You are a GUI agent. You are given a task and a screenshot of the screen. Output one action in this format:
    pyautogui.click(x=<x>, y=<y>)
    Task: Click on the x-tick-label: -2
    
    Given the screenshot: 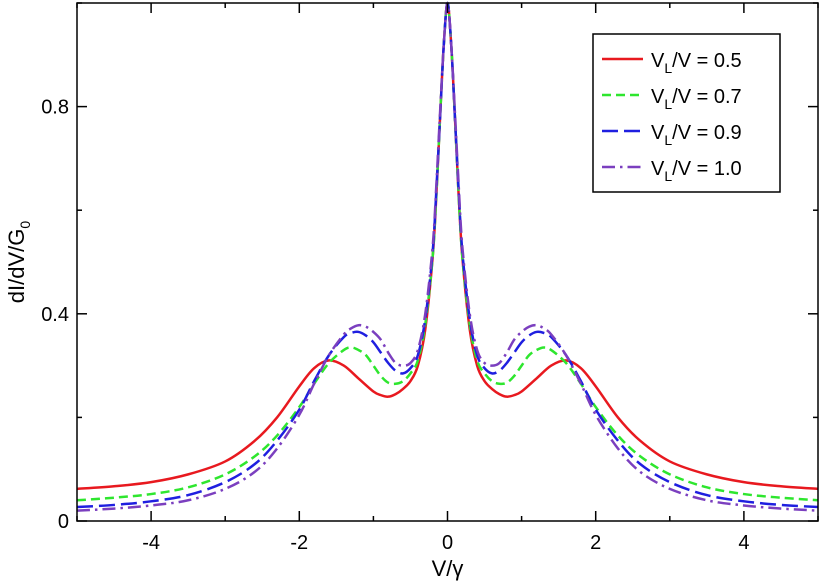 What is the action you would take?
    pyautogui.click(x=299, y=543)
    